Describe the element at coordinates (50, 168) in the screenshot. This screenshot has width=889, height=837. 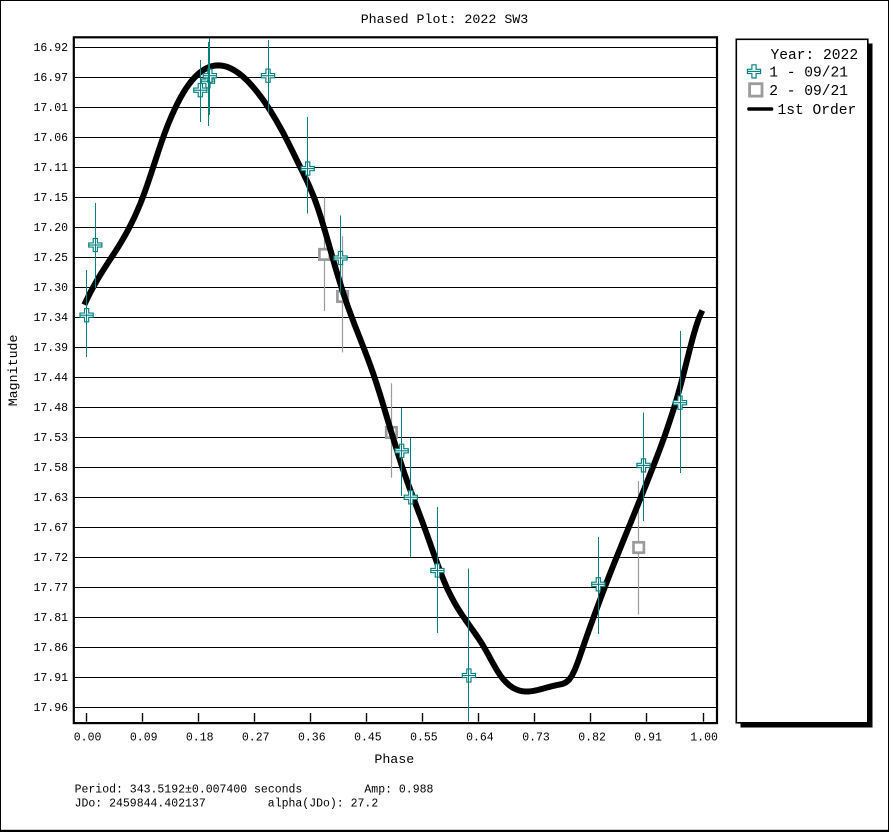
I see `svg-text: 17.11` at that location.